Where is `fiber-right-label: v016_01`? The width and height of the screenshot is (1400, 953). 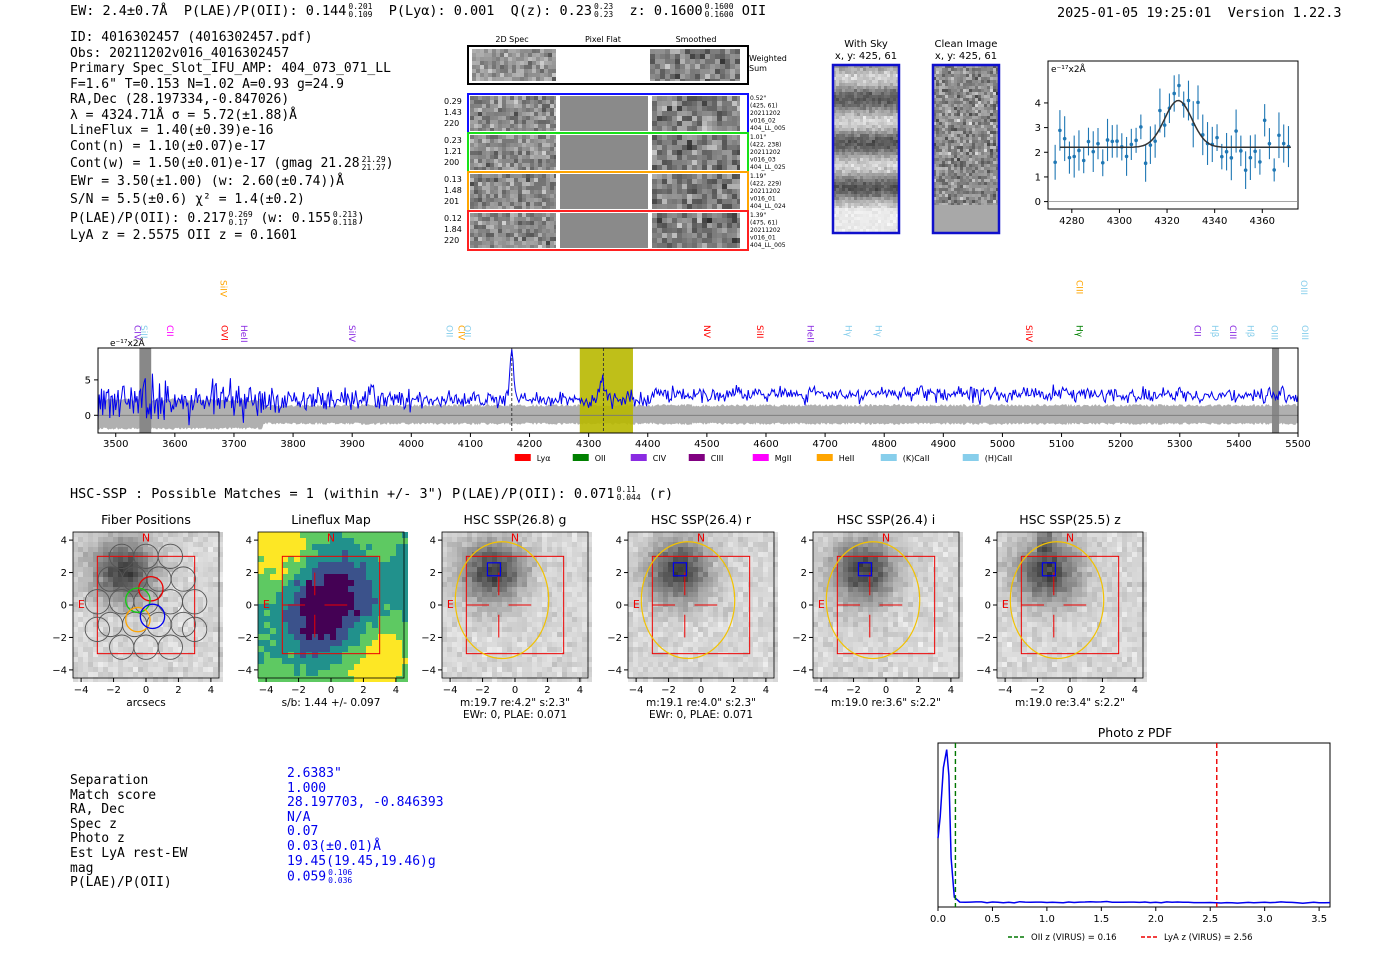 fiber-right-label: v016_01 is located at coordinates (763, 199).